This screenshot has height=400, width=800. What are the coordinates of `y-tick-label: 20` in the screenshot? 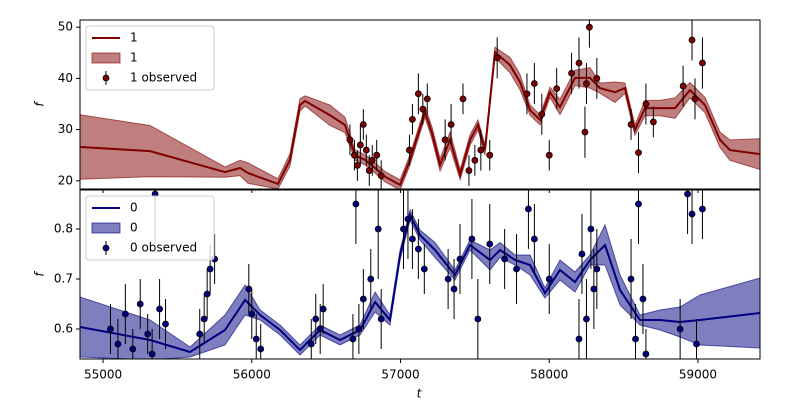 It's located at (65, 180).